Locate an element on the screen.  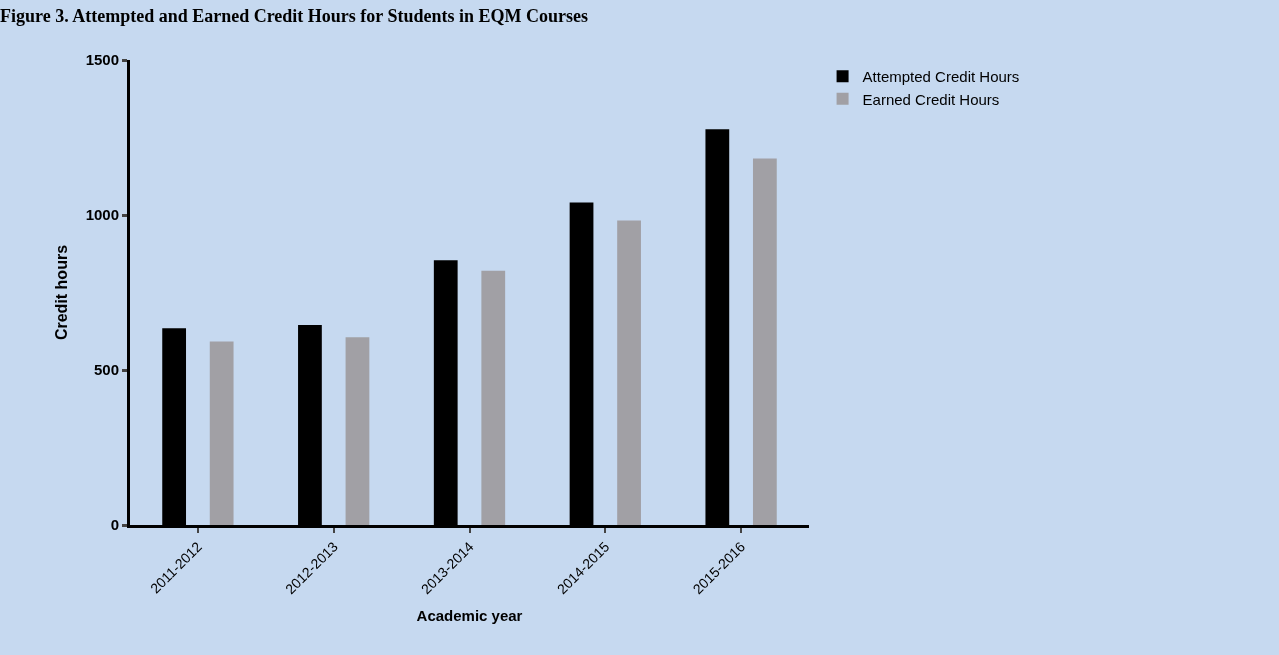
y-tick-label: 1000 is located at coordinates (102, 215).